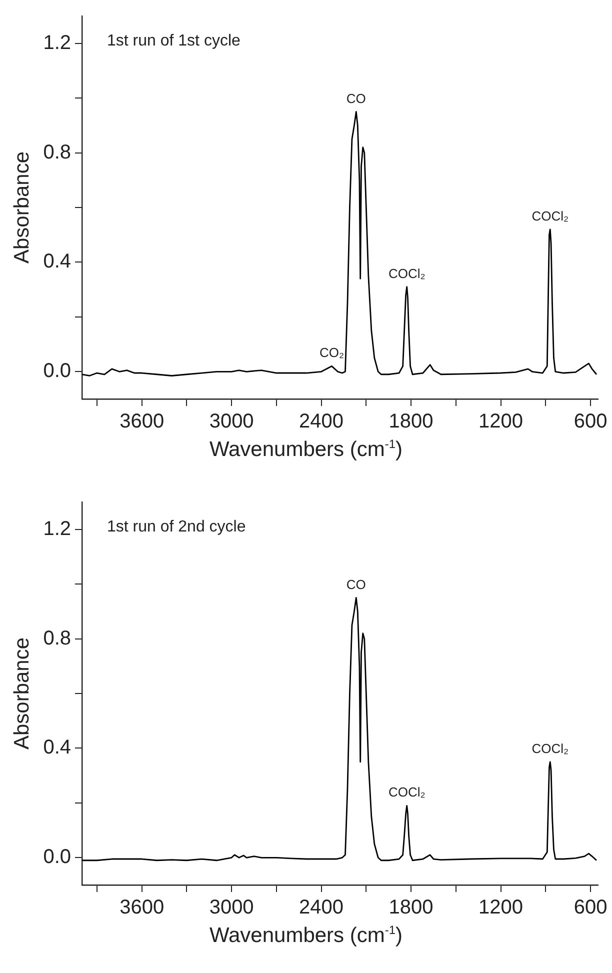 The height and width of the screenshot is (973, 612). I want to click on annotation: CO₂, so click(332, 352).